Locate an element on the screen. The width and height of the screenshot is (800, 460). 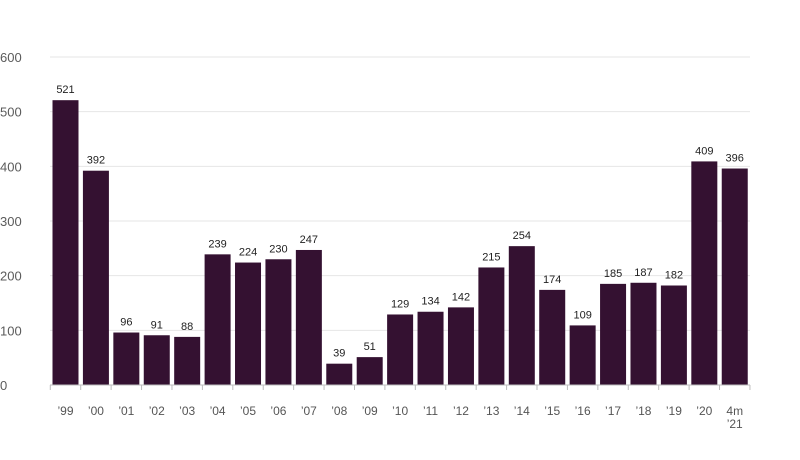
data-label: 224 is located at coordinates (248, 253).